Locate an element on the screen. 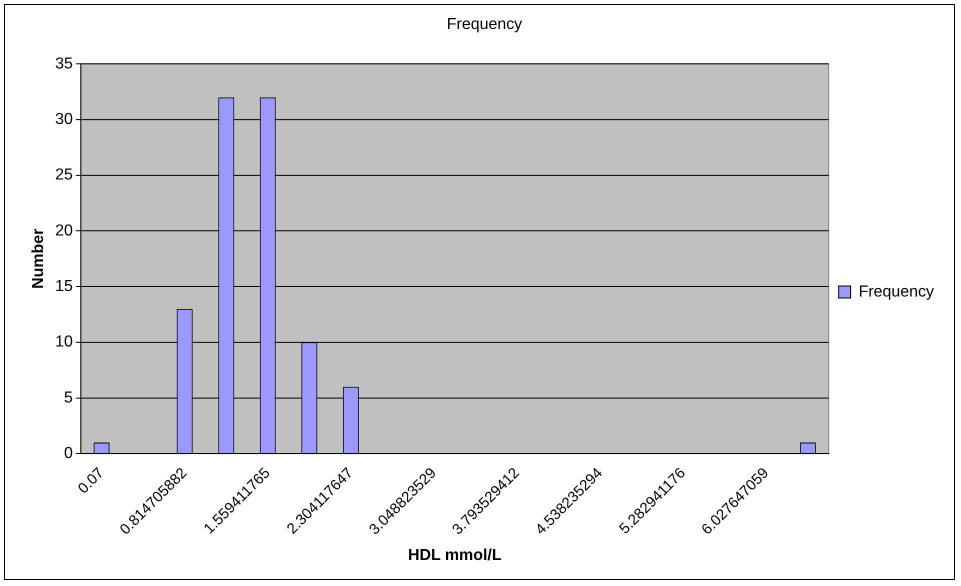 The width and height of the screenshot is (961, 586). y-tick-label: 15 is located at coordinates (64, 286).